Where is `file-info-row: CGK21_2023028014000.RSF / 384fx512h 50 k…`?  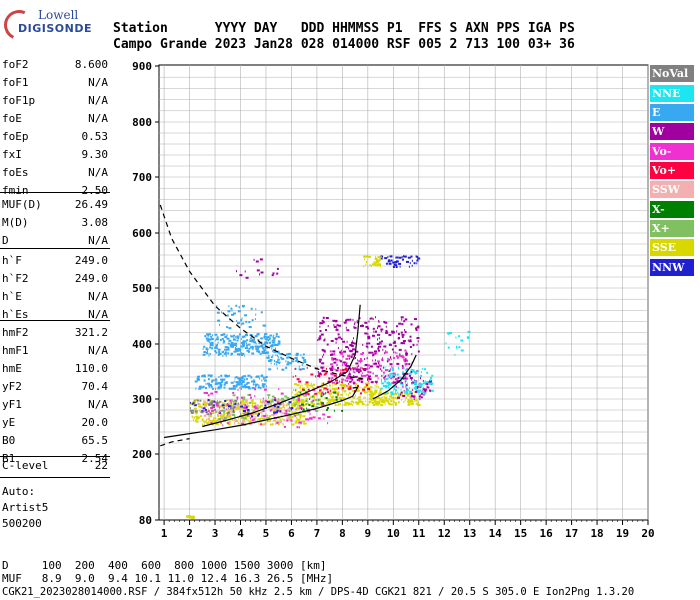 file-info-row: CGK21_2023028014000.RSF / 384fx512h 50 k… is located at coordinates (318, 592).